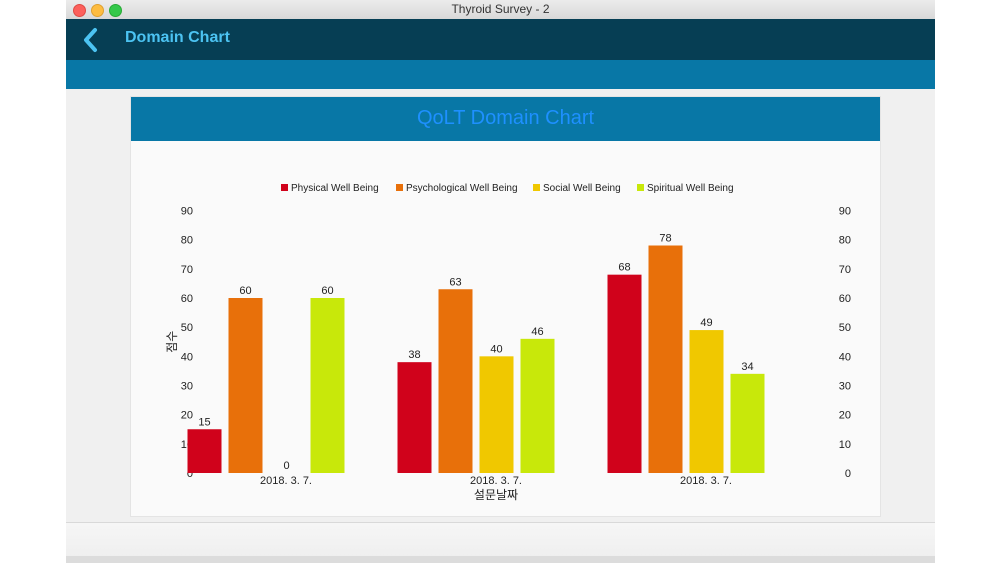 The width and height of the screenshot is (1000, 563). I want to click on bar-value-label: 40, so click(496, 349).